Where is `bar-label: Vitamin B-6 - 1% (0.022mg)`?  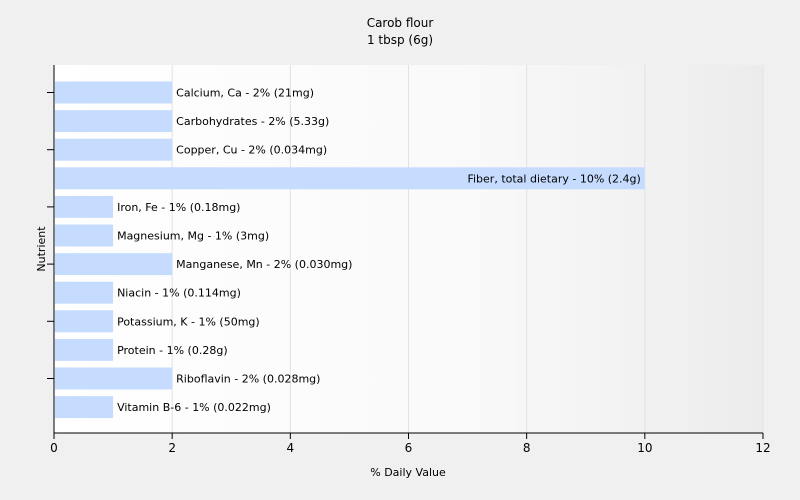 bar-label: Vitamin B-6 - 1% (0.022mg) is located at coordinates (194, 407).